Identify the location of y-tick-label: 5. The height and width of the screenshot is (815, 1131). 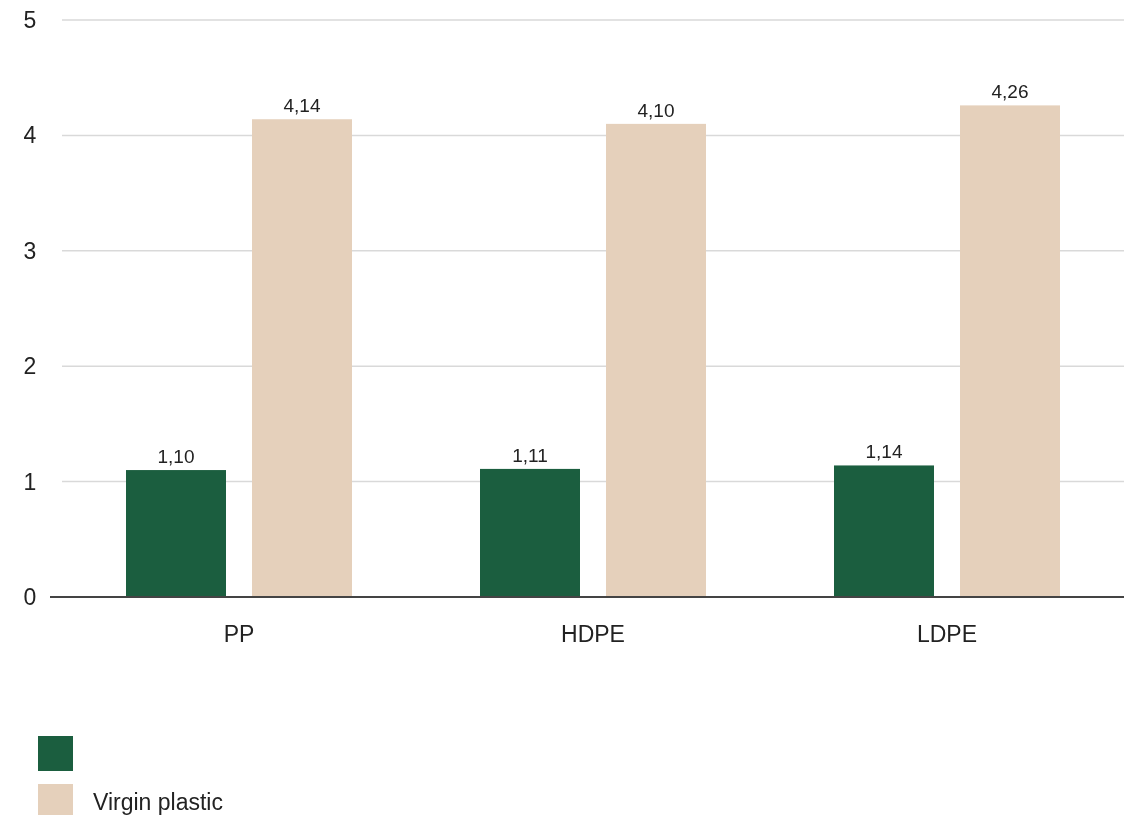
(30, 20).